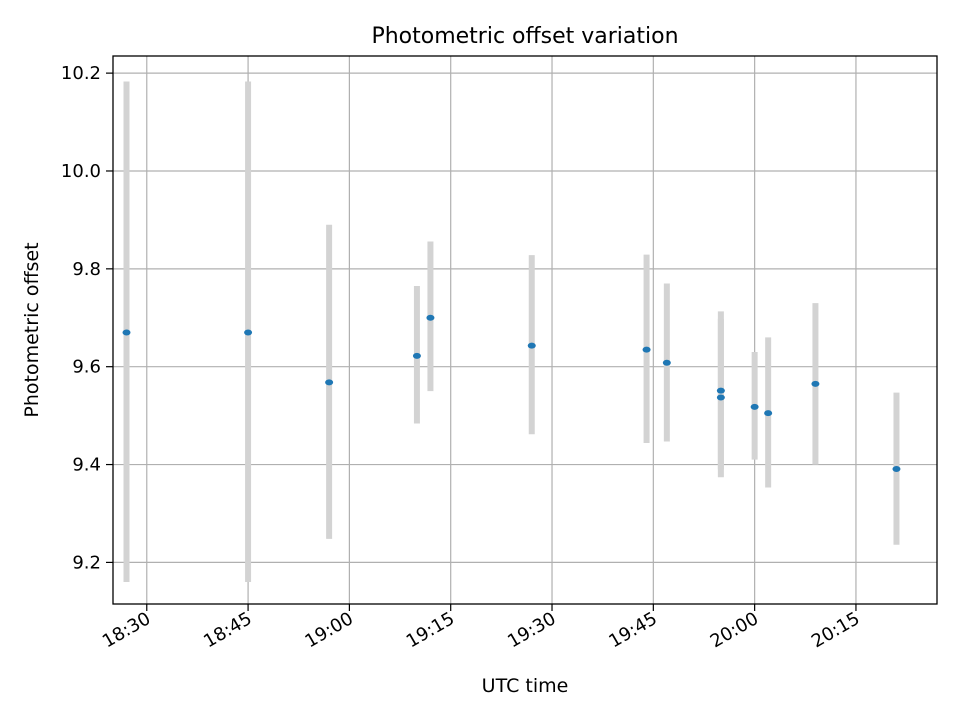 The height and width of the screenshot is (720, 960). What do you see at coordinates (81, 171) in the screenshot?
I see `y-tick-label: 10.0` at bounding box center [81, 171].